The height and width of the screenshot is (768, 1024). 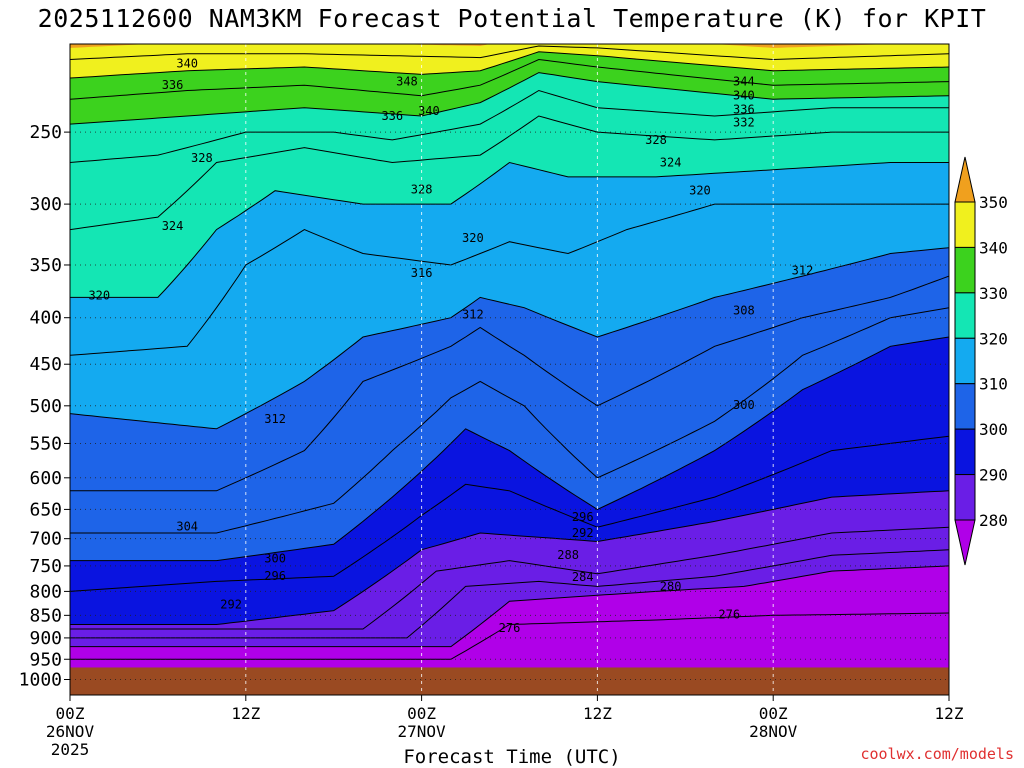 What do you see at coordinates (45, 478) in the screenshot?
I see `y-tick-label: 600` at bounding box center [45, 478].